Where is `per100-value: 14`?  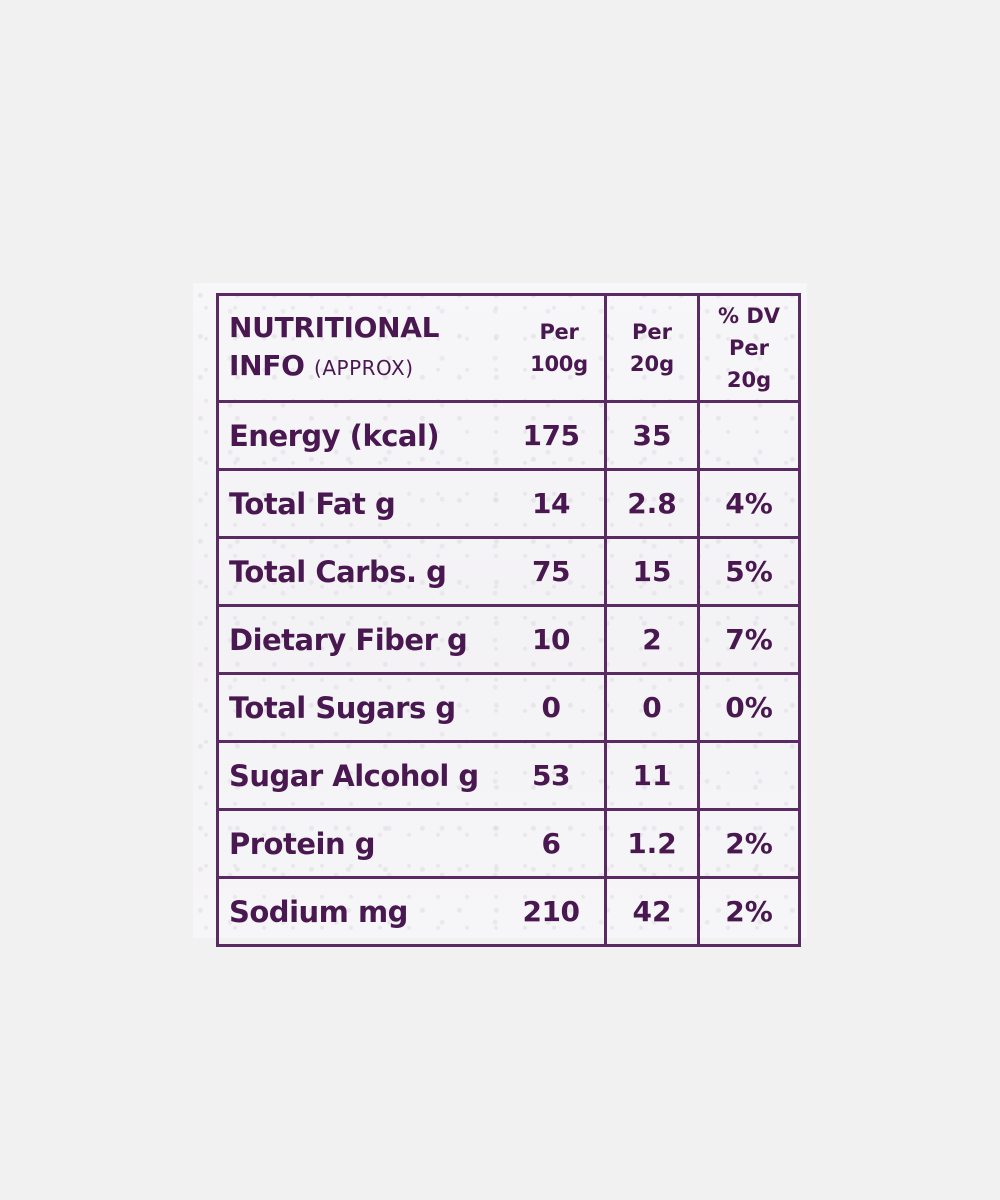 per100-value: 14 is located at coordinates (551, 503).